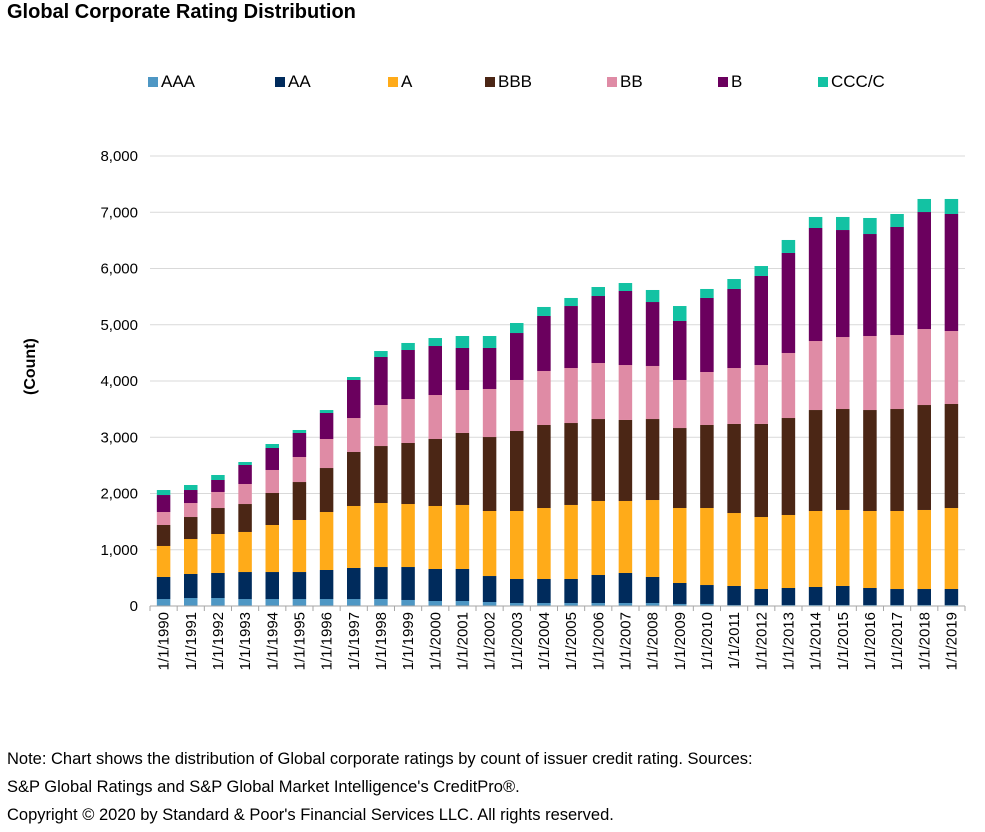  What do you see at coordinates (171, 82) in the screenshot?
I see `legend-item-aaa: AAA` at bounding box center [171, 82].